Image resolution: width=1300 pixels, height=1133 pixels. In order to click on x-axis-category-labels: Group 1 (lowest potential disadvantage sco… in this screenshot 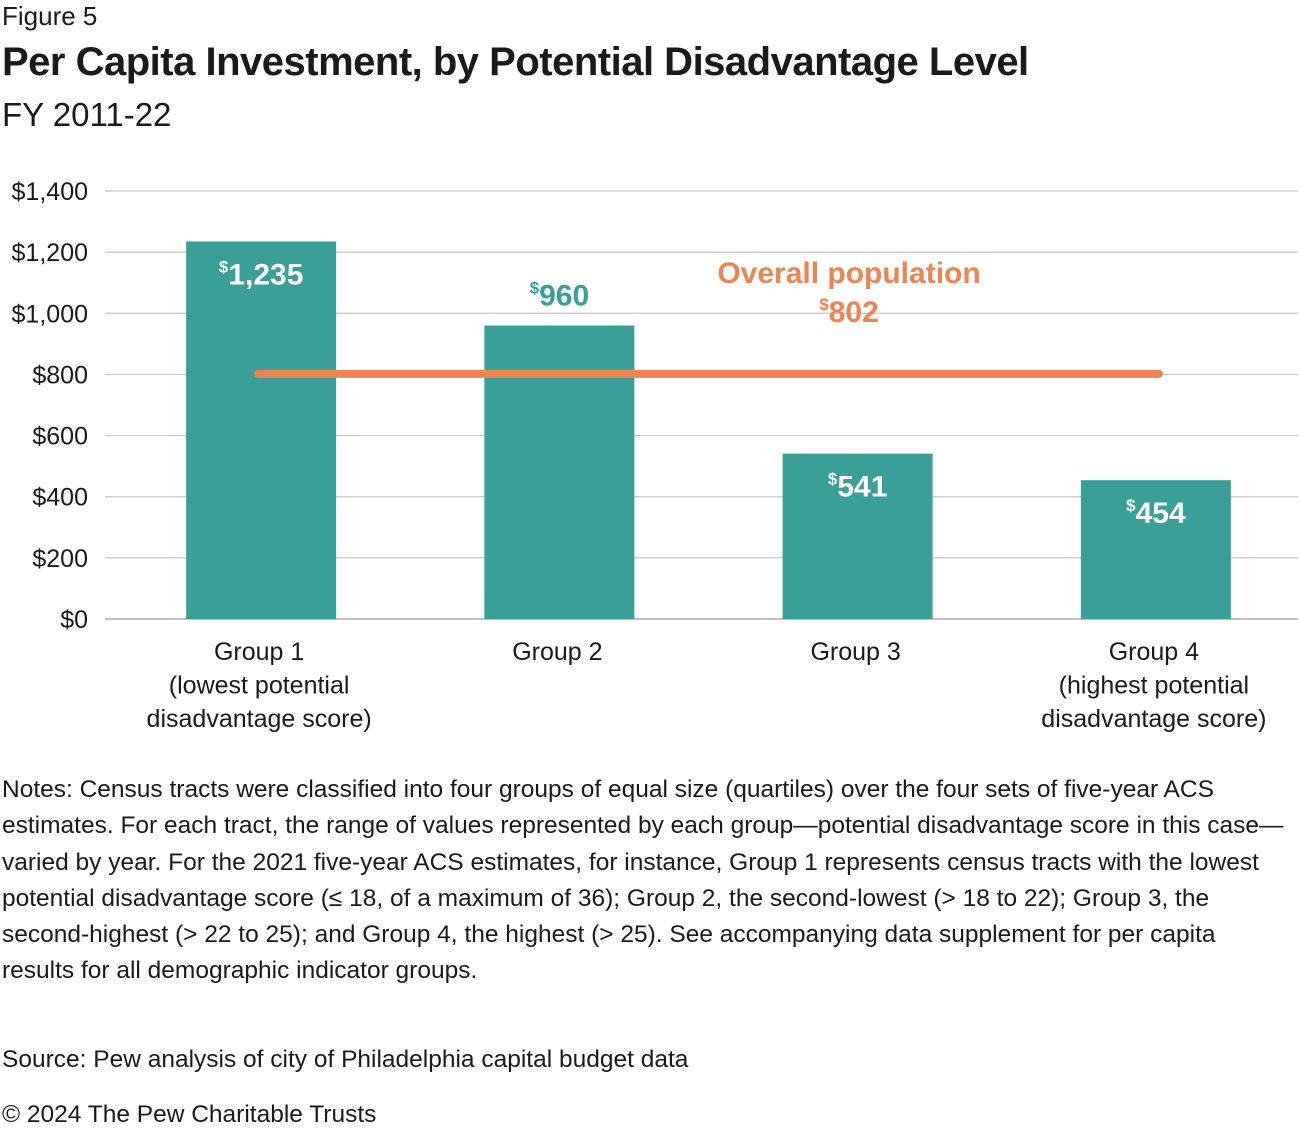, I will do `click(707, 685)`.